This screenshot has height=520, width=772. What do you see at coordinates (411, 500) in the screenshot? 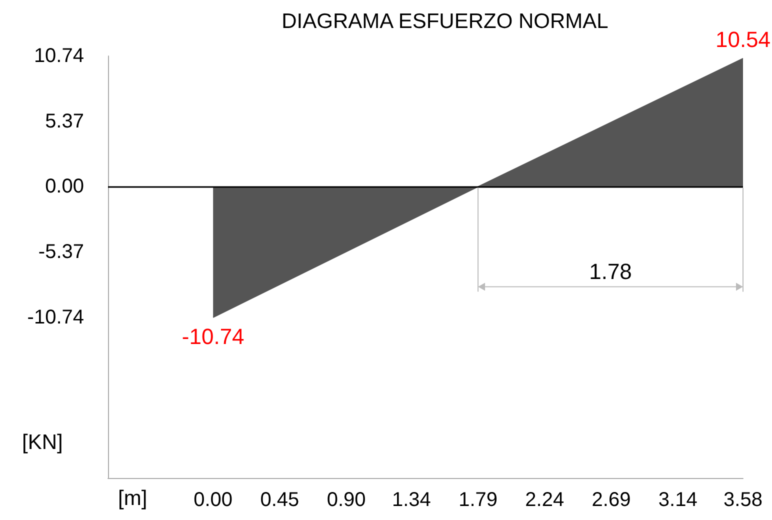
I see `x-tick-label: 1.34` at bounding box center [411, 500].